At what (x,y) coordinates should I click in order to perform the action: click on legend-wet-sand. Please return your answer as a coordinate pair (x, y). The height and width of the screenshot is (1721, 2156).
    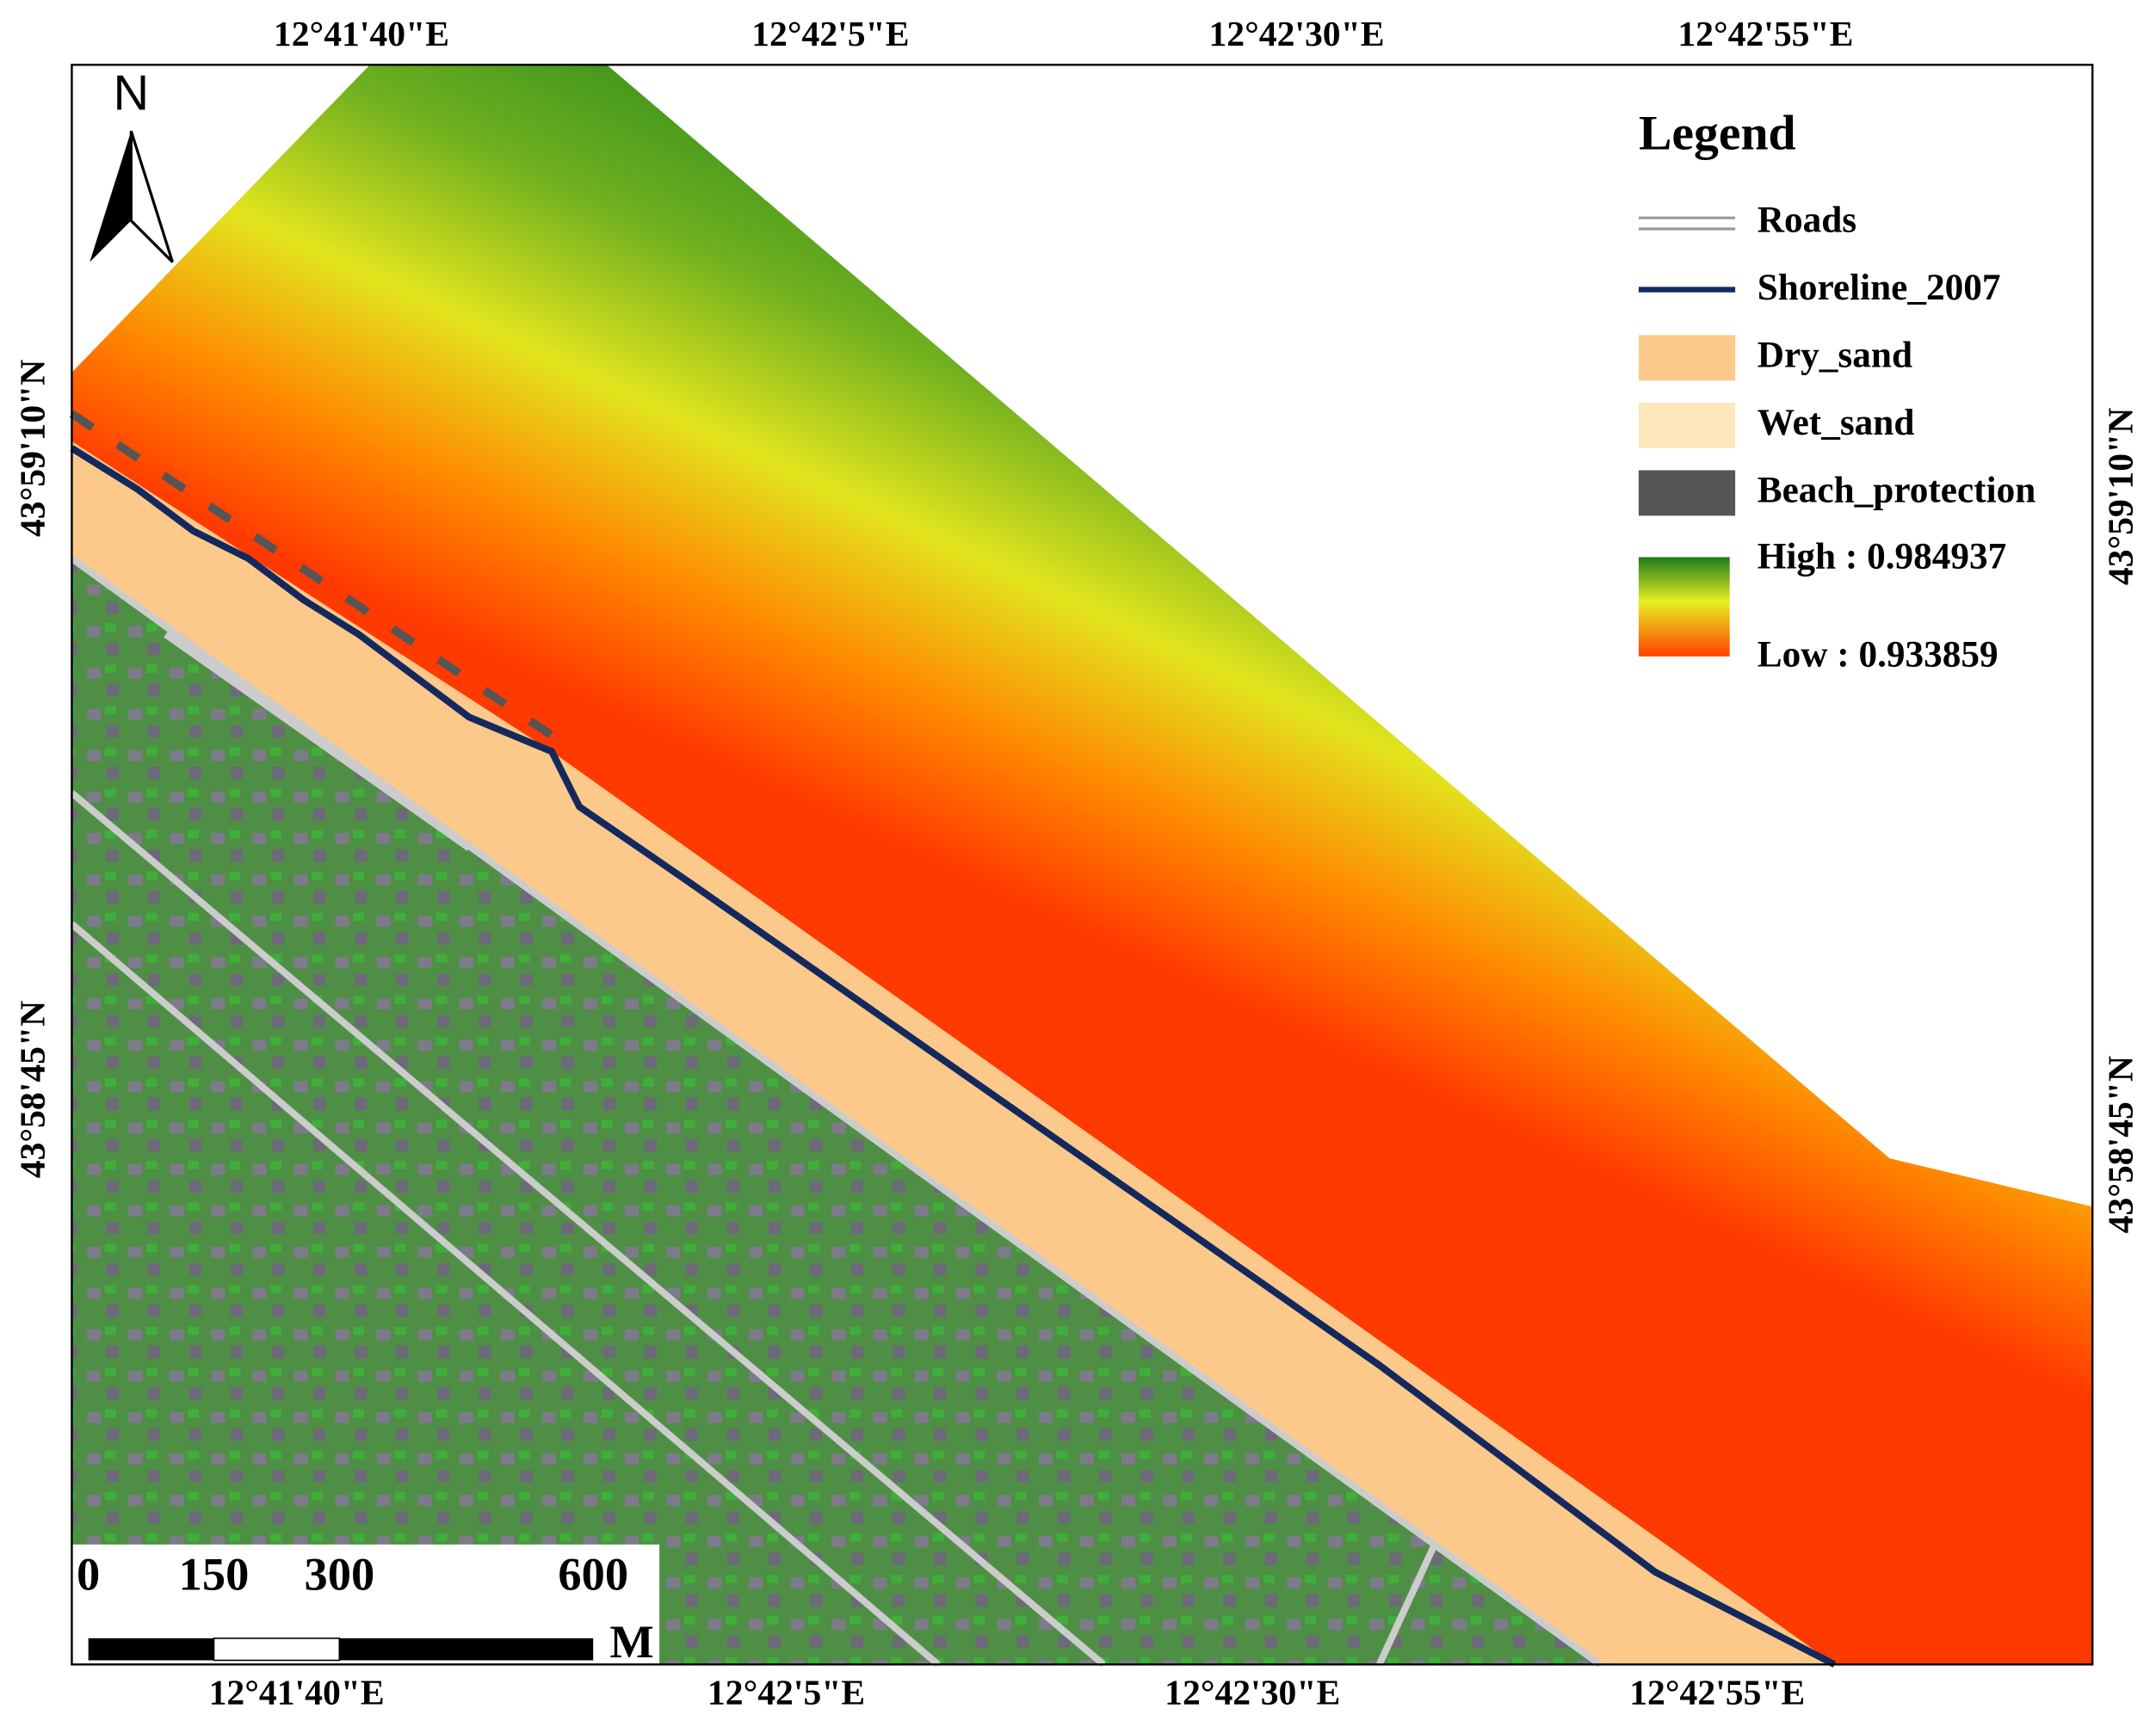
    Looking at the image, I should click on (1687, 425).